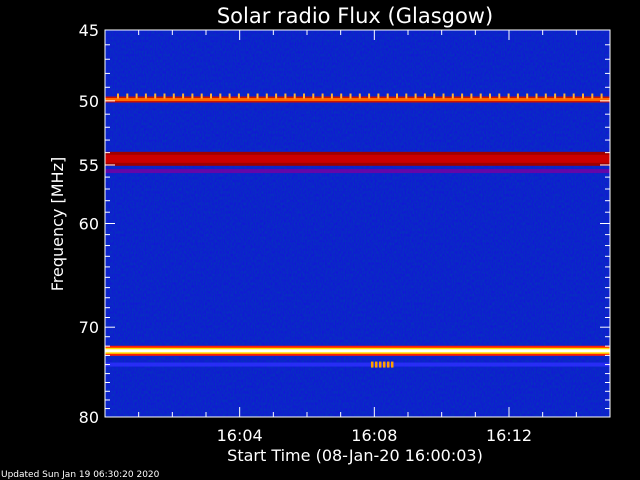 This screenshot has height=480, width=640. What do you see at coordinates (89, 327) in the screenshot?
I see `y-tick-label: 70` at bounding box center [89, 327].